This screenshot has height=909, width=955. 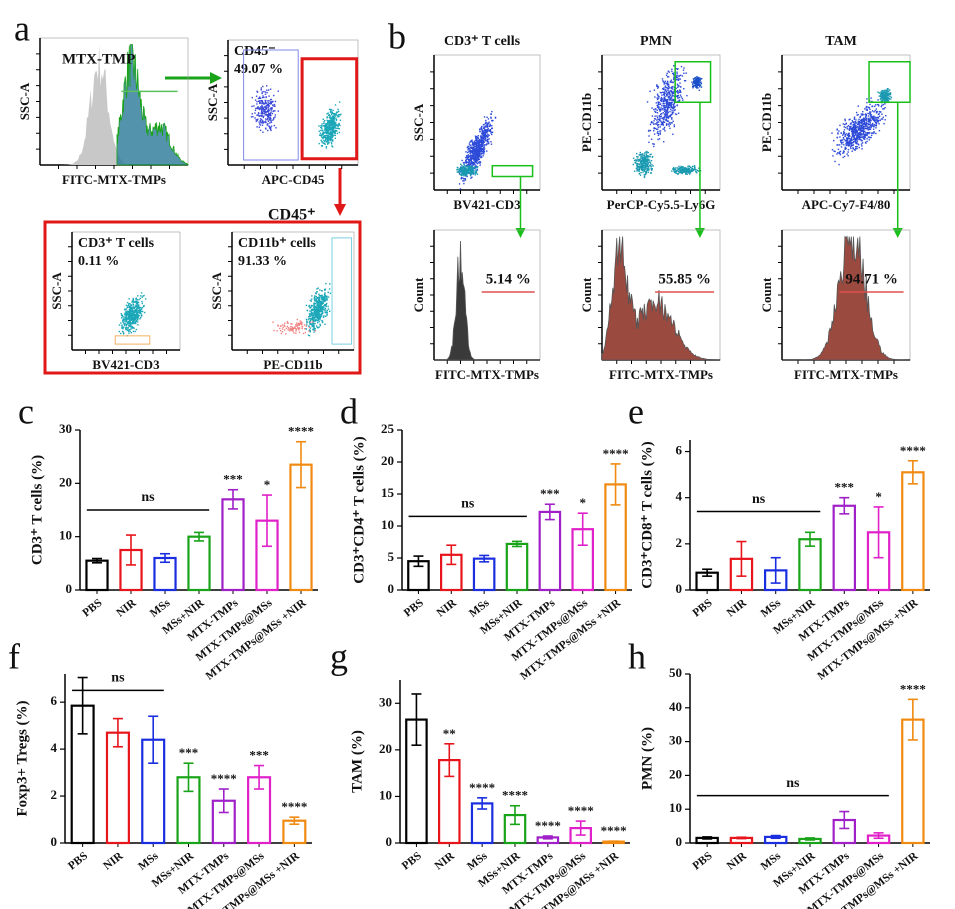 I want to click on error-bar, so click(x=844, y=505).